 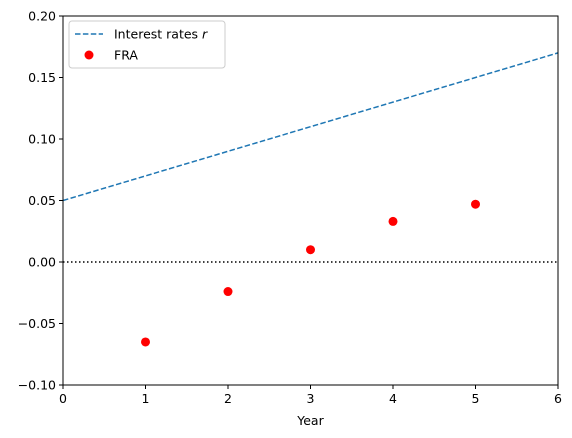 I want to click on x-tick-label: 6, so click(x=558, y=398).